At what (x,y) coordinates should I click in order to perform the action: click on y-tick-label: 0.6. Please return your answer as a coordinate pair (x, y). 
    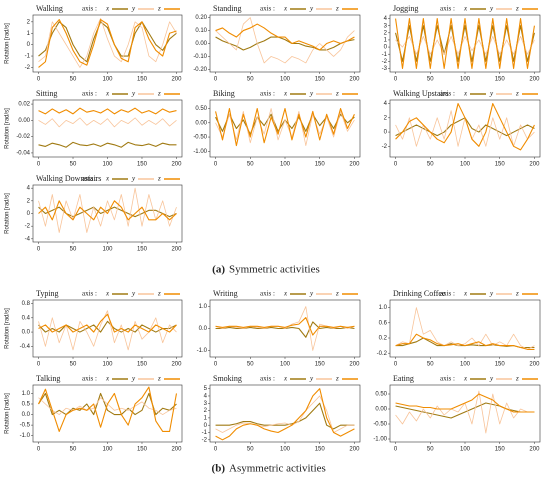
    Looking at the image, I should click on (383, 323).